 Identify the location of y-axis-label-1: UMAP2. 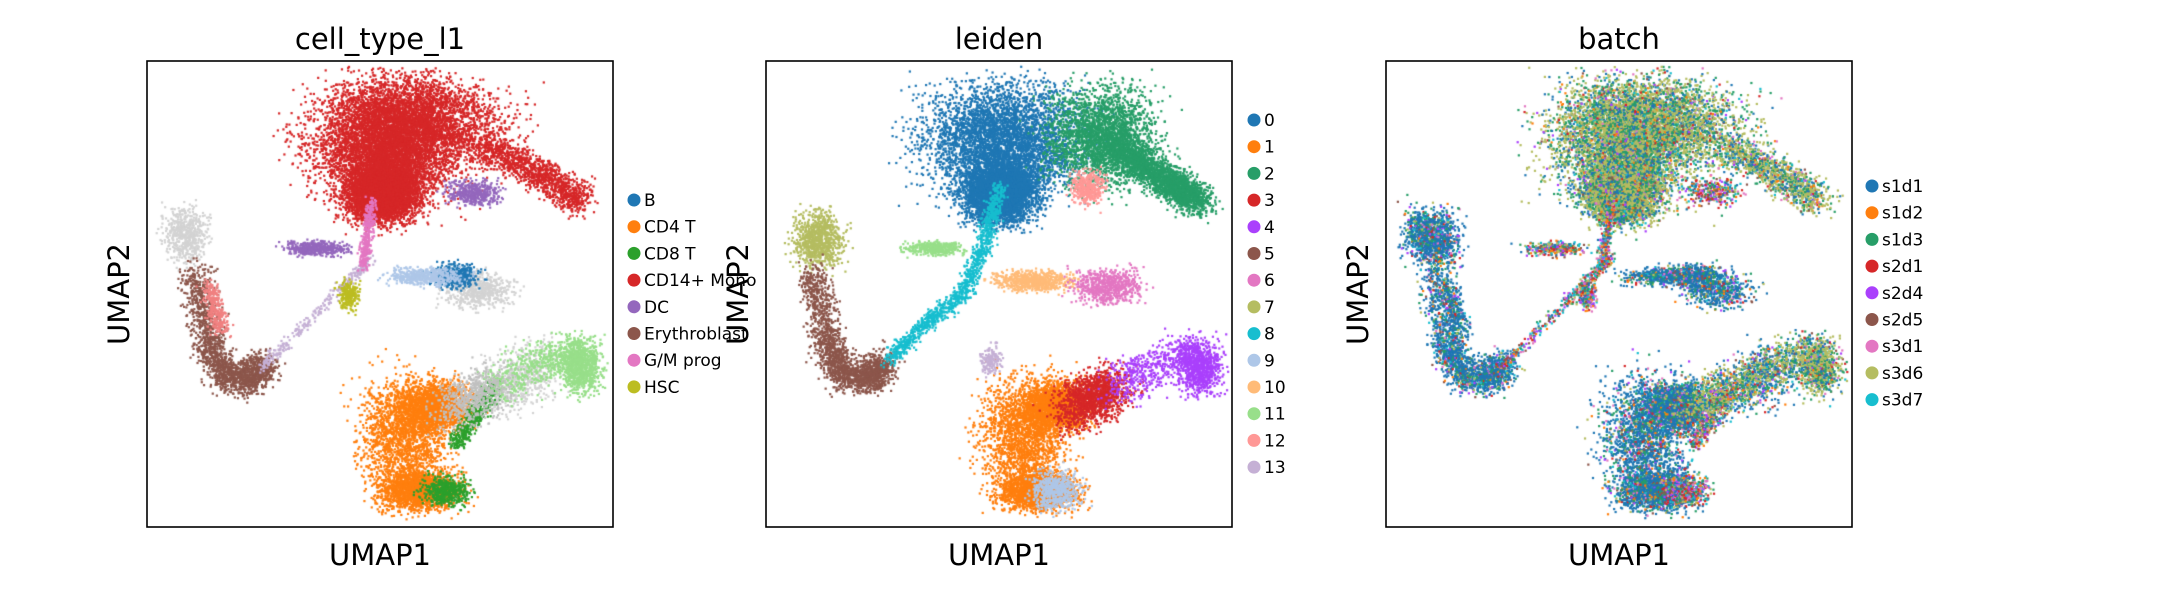
(119, 294).